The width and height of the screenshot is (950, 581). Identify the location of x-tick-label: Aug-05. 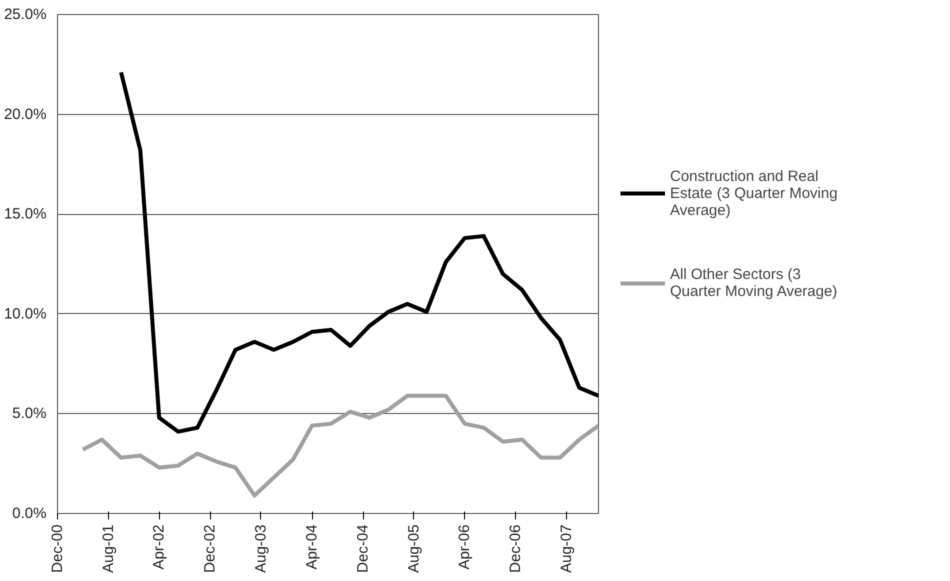
(413, 548).